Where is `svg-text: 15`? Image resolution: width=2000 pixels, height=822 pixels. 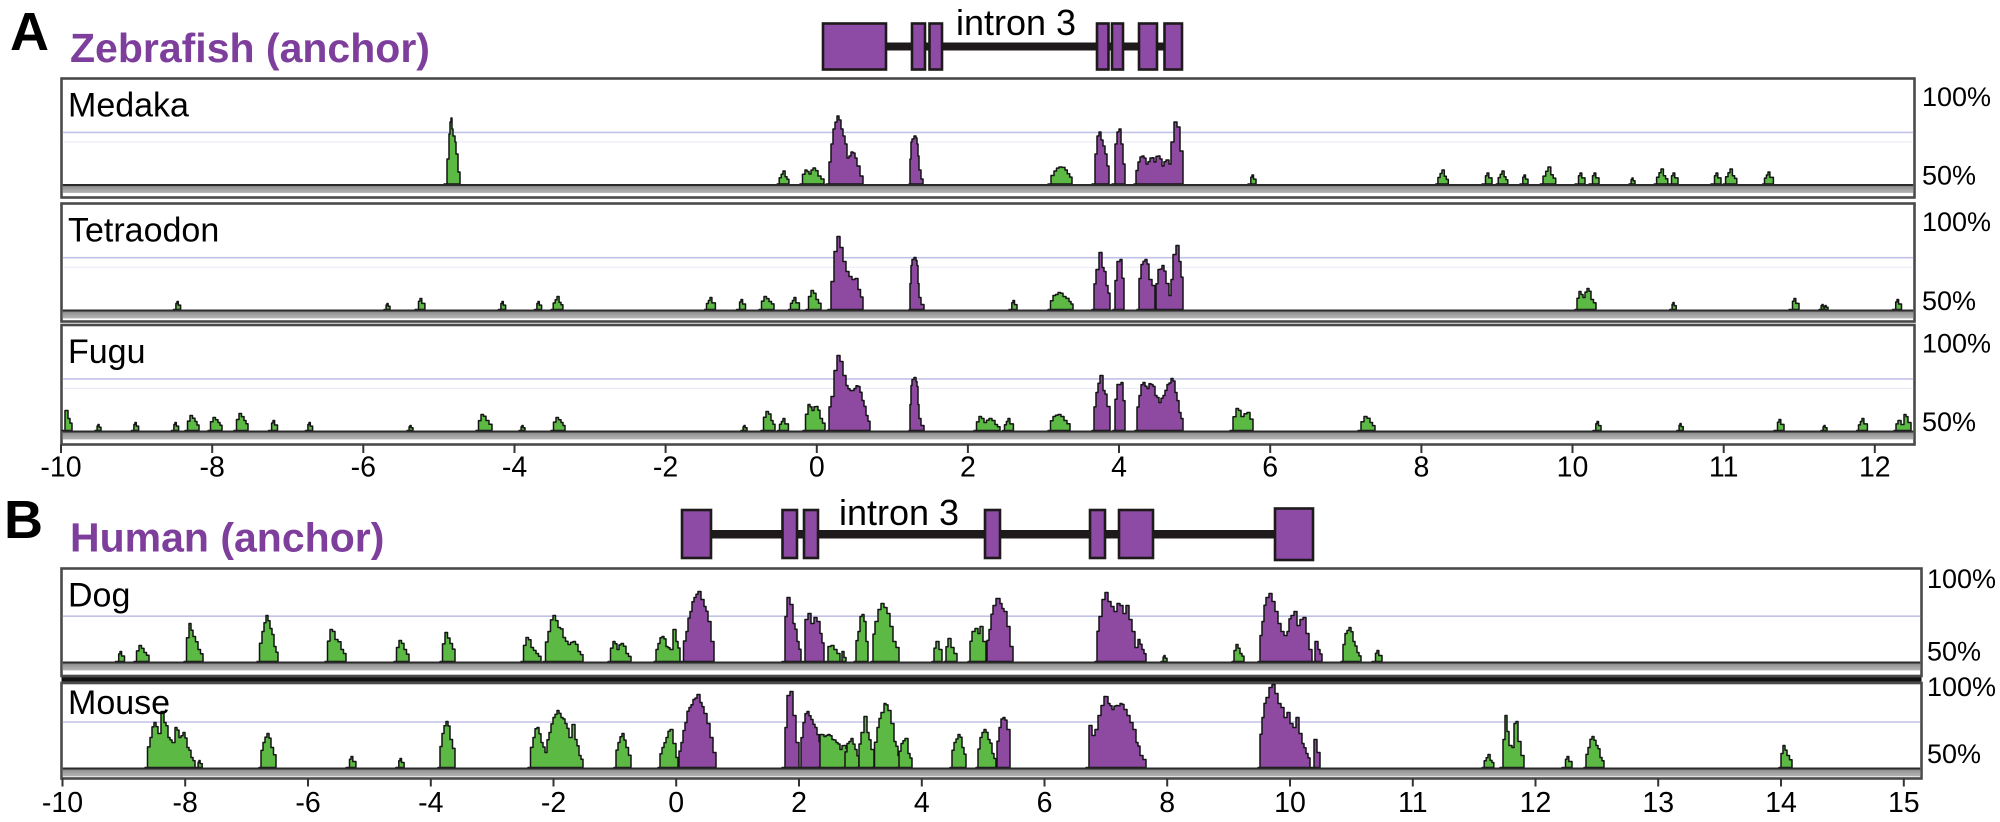
svg-text: 15 is located at coordinates (1904, 803).